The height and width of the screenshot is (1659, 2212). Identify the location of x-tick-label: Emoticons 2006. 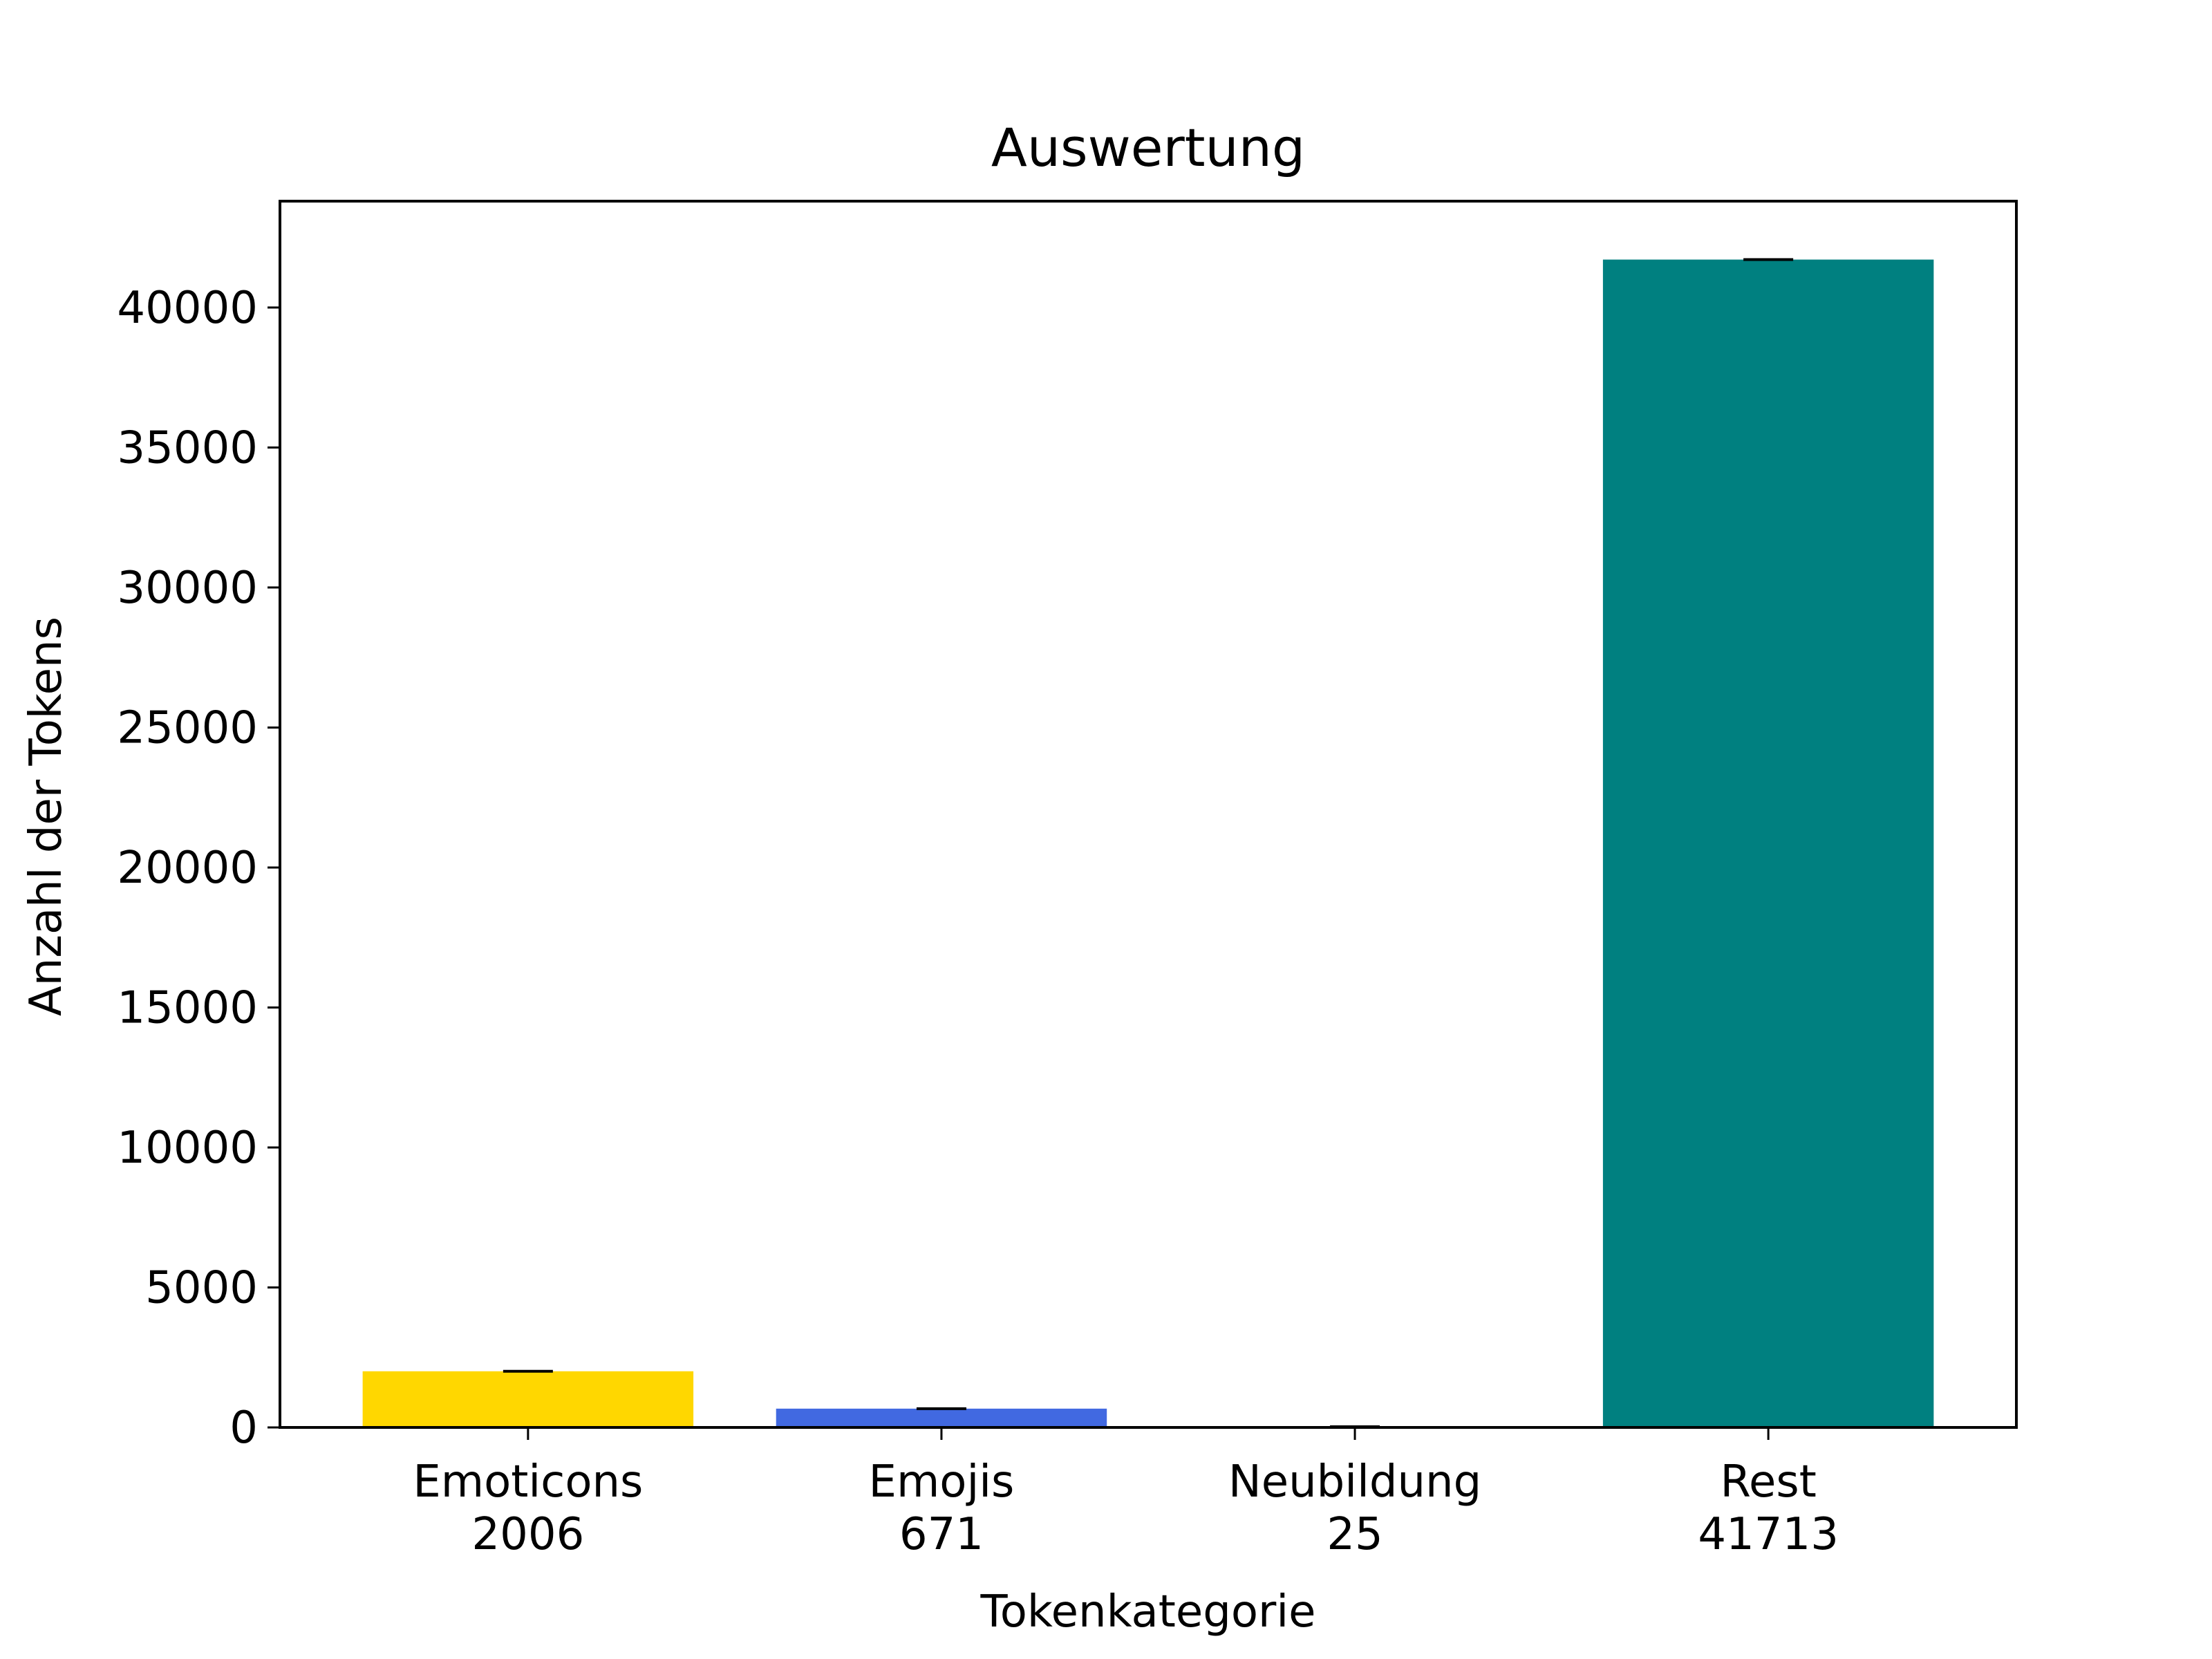
(528, 1508).